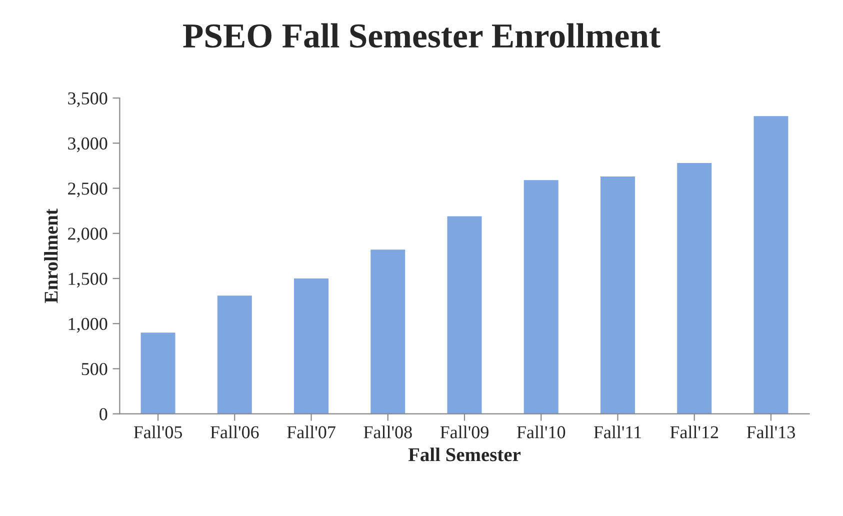 The height and width of the screenshot is (516, 843). What do you see at coordinates (694, 432) in the screenshot?
I see `x-tick-label: Fall'12` at bounding box center [694, 432].